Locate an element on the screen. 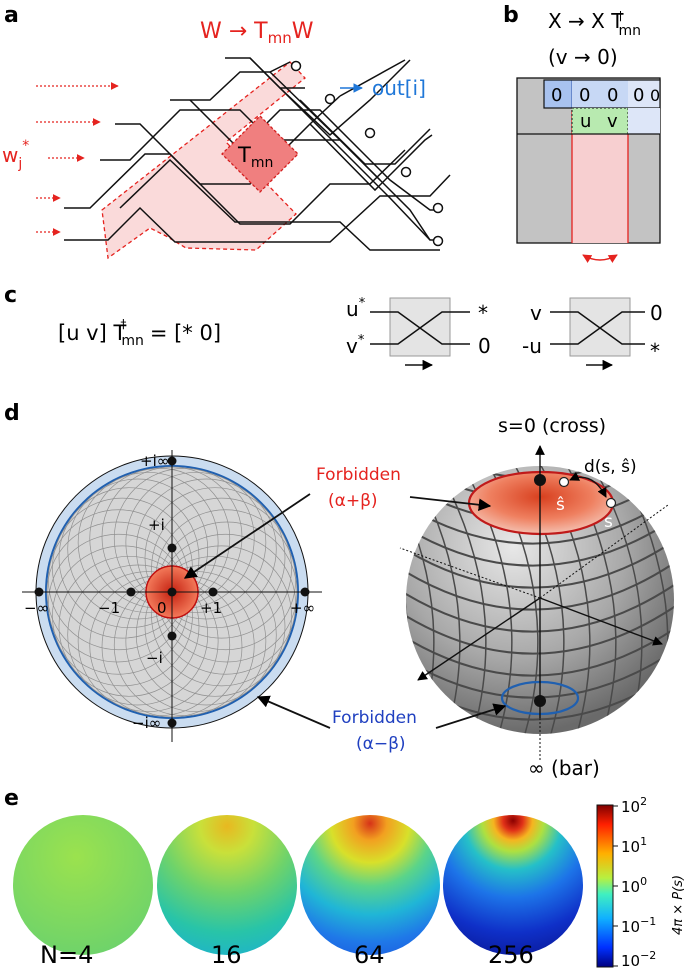  matrix-cell: u is located at coordinates (585, 121).